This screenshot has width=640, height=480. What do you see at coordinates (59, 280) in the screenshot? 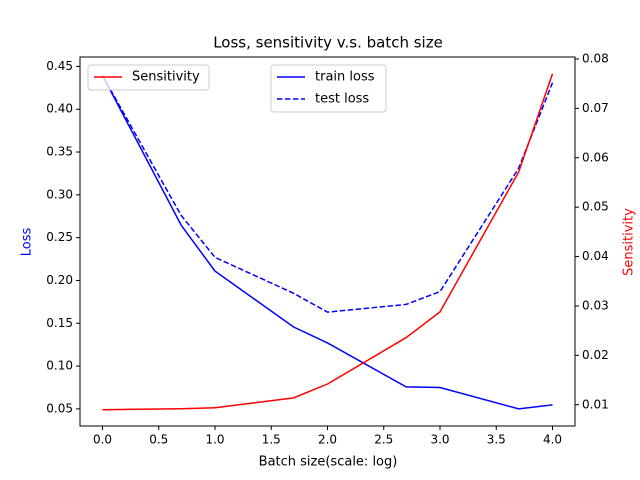
I see `y-tick-label: 0.20` at bounding box center [59, 280].